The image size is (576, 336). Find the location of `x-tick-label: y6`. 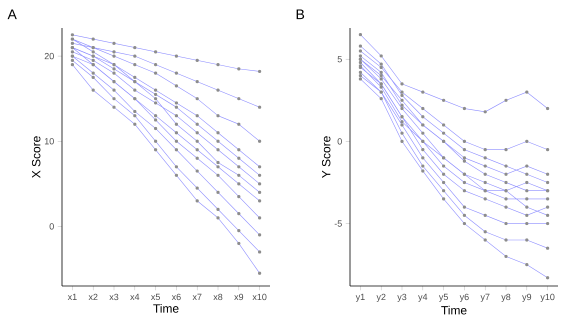

x-tick-label: y6 is located at coordinates (464, 298).